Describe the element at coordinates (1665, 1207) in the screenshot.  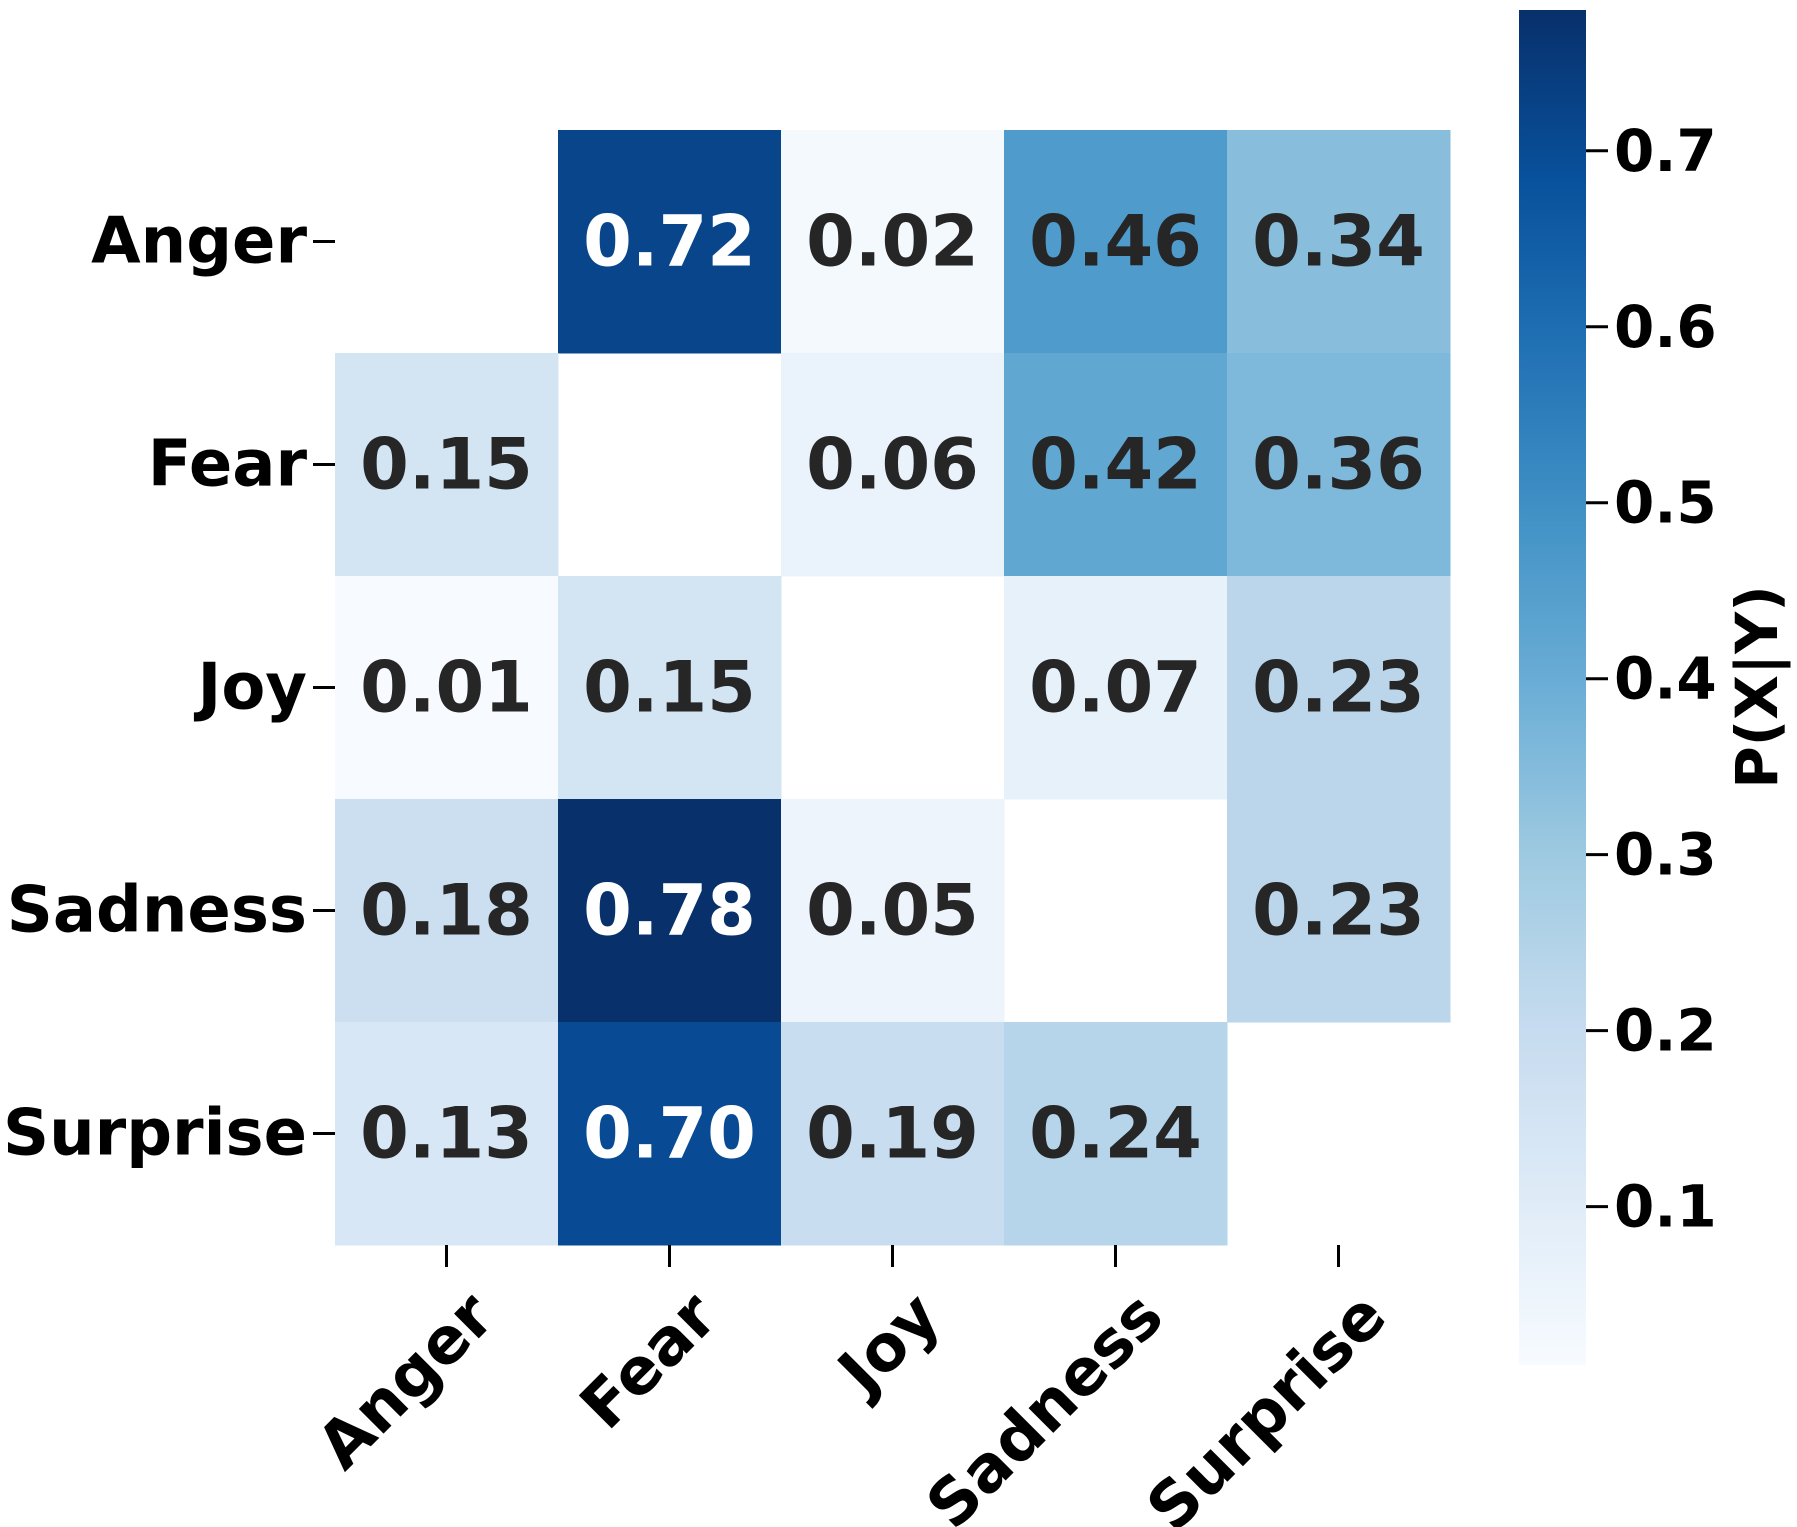
I see `colorbar-tick-label-0: 0.1` at that location.